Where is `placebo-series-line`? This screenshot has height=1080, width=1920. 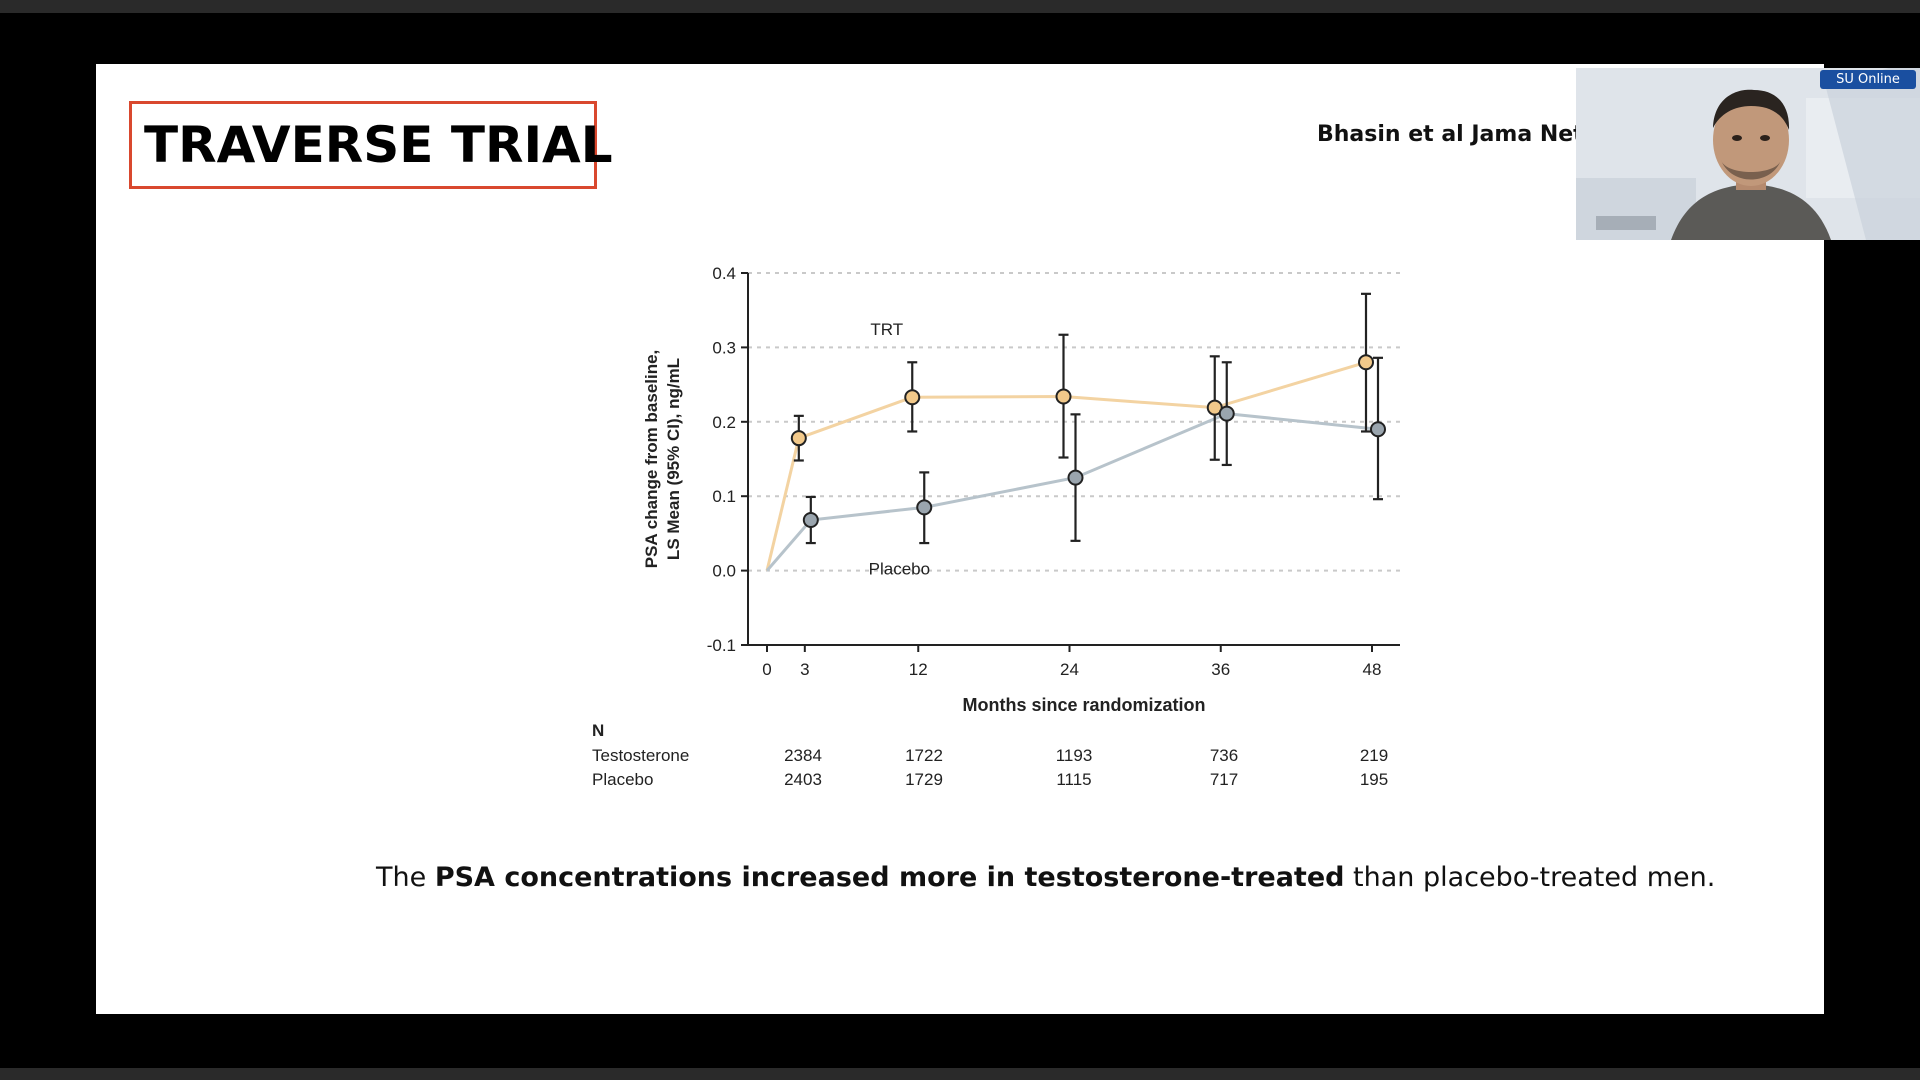 placebo-series-line is located at coordinates (1072, 492).